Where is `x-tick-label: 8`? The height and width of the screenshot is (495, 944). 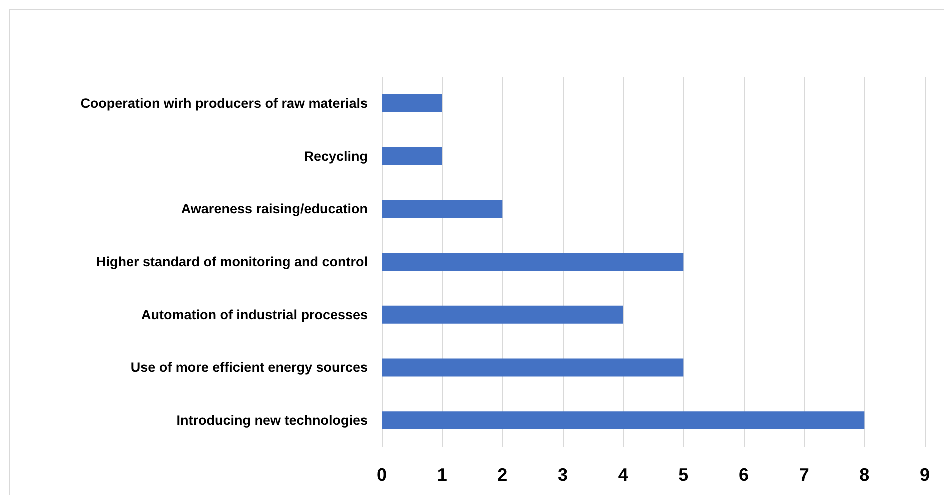
x-tick-label: 8 is located at coordinates (865, 475).